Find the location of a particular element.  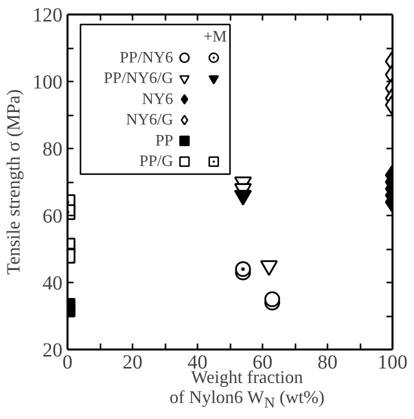

x-tick-label: 60 is located at coordinates (262, 363).